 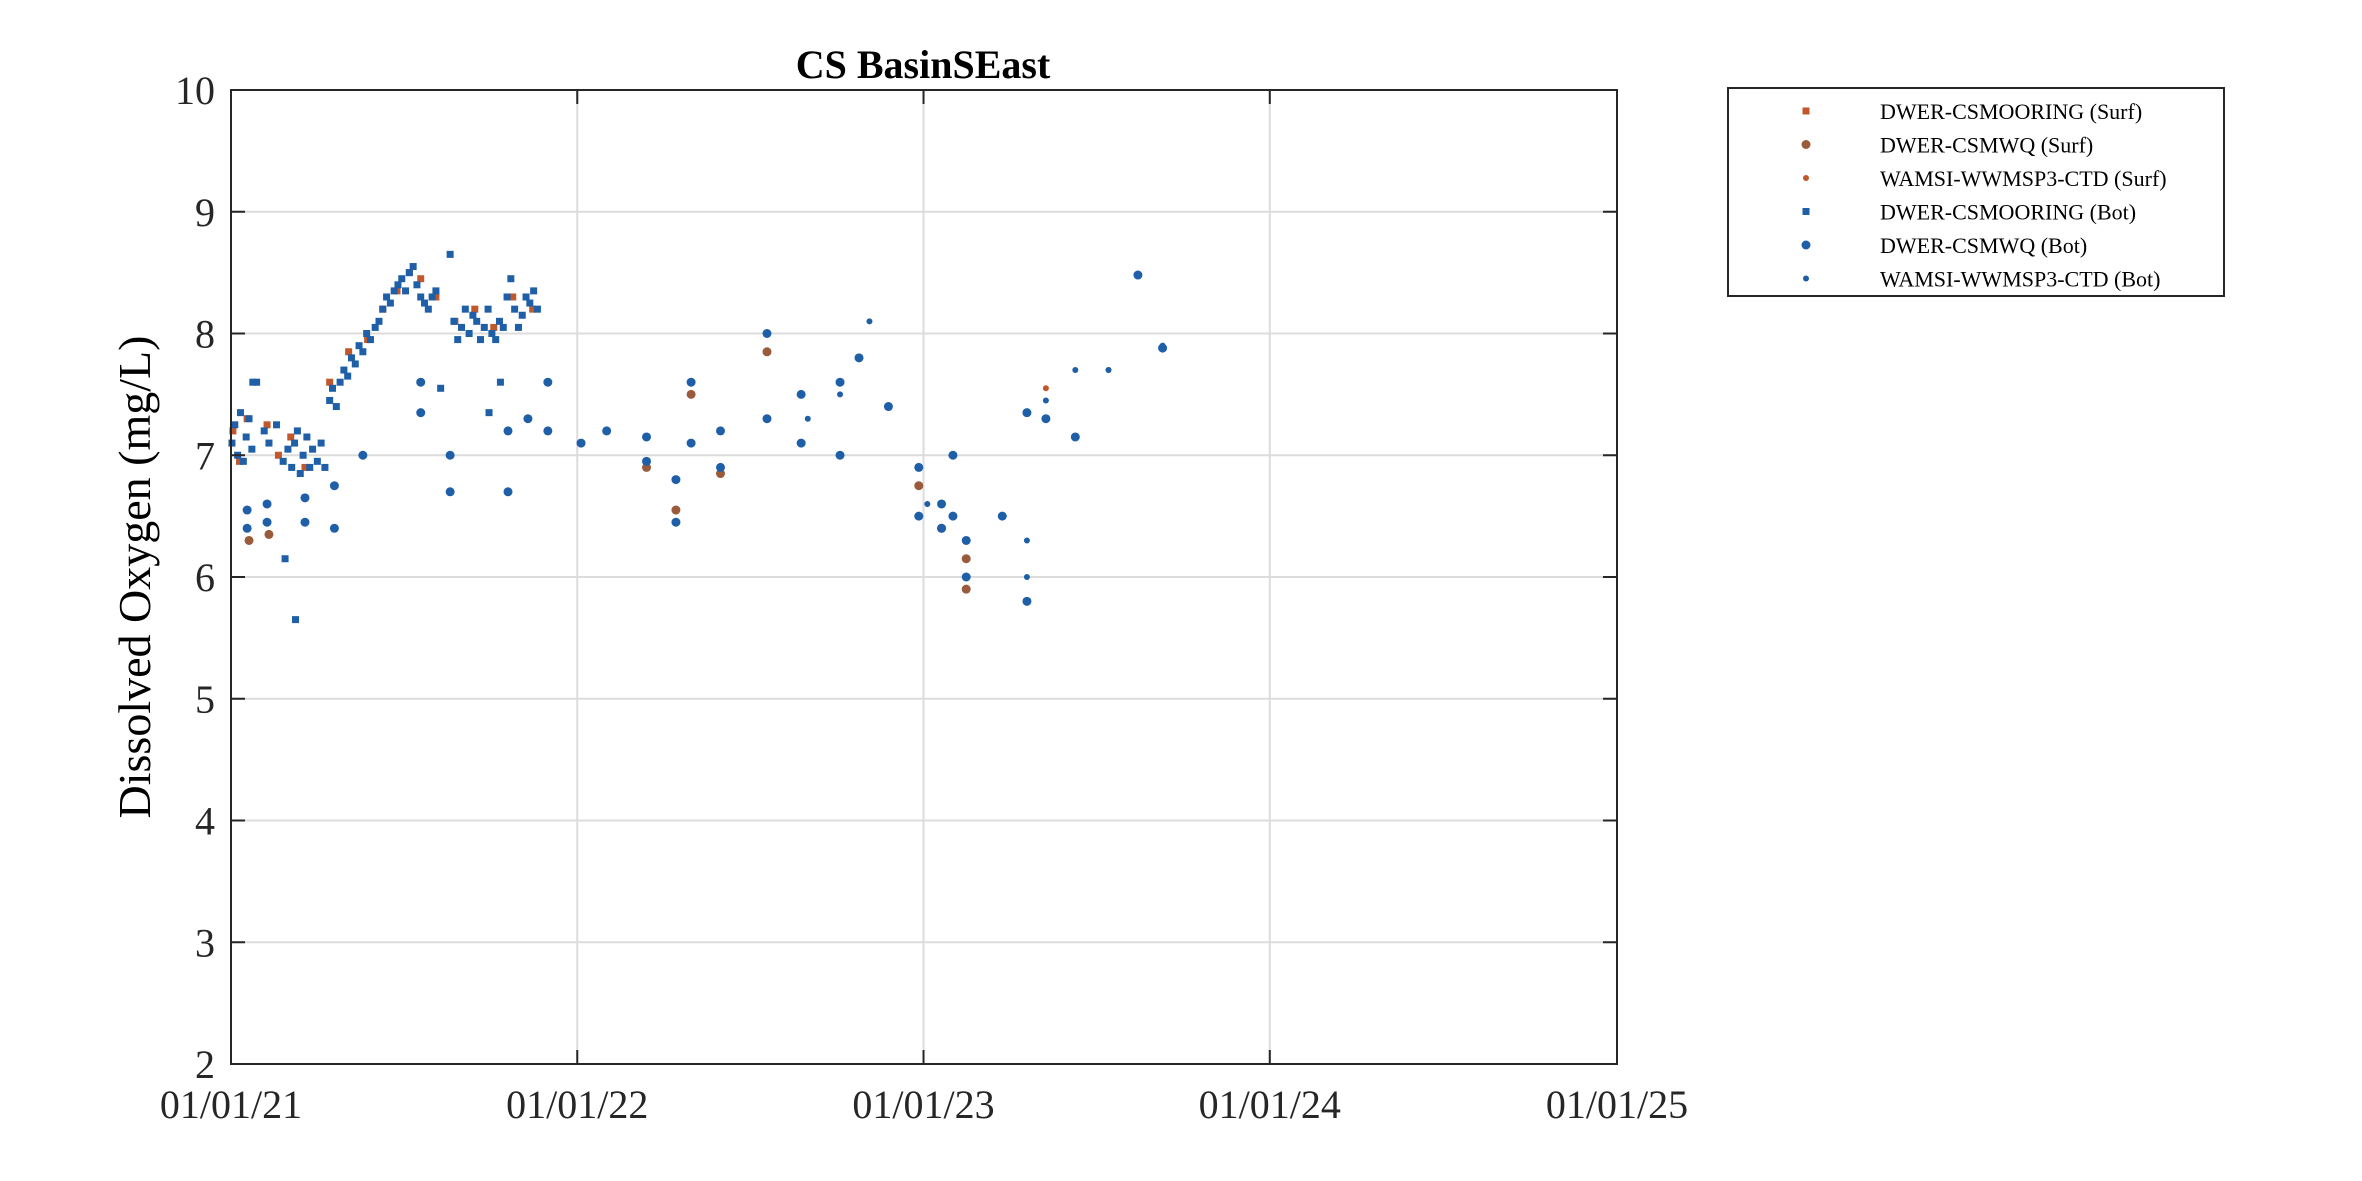 I want to click on legend-label: DWER-CSMOORING (Surf), so click(x=2011, y=111).